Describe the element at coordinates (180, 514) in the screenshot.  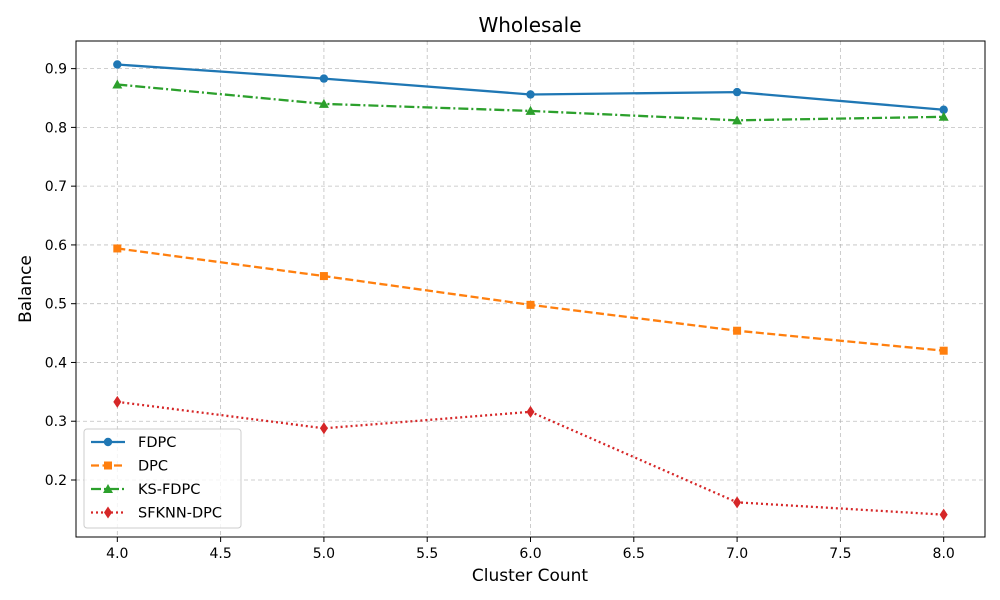
I see `sfknn-dpc-legend-label: SFKNN-DPC` at that location.